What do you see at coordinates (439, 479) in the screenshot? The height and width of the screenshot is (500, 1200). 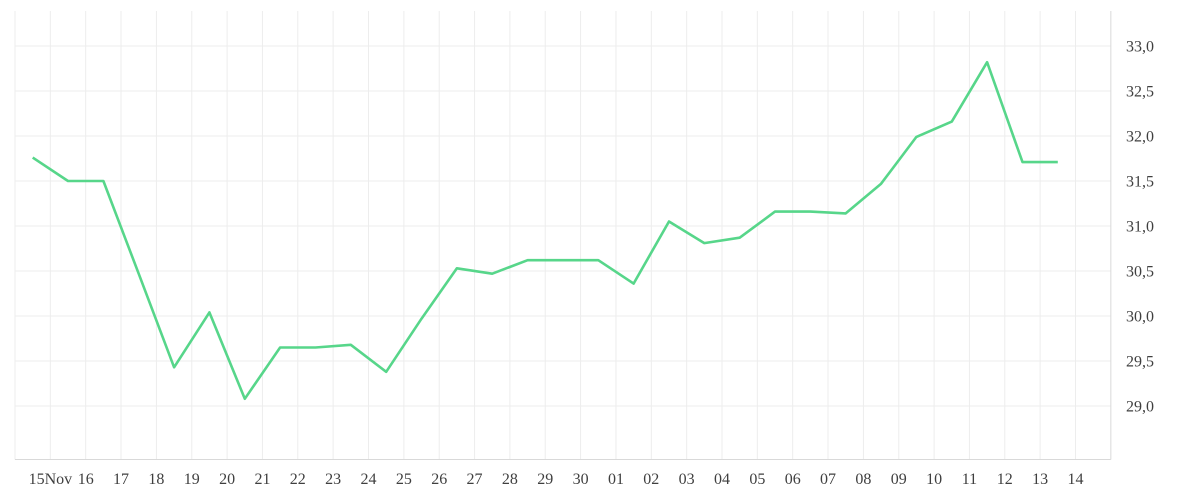 I see `x-tick-label: 26` at bounding box center [439, 479].